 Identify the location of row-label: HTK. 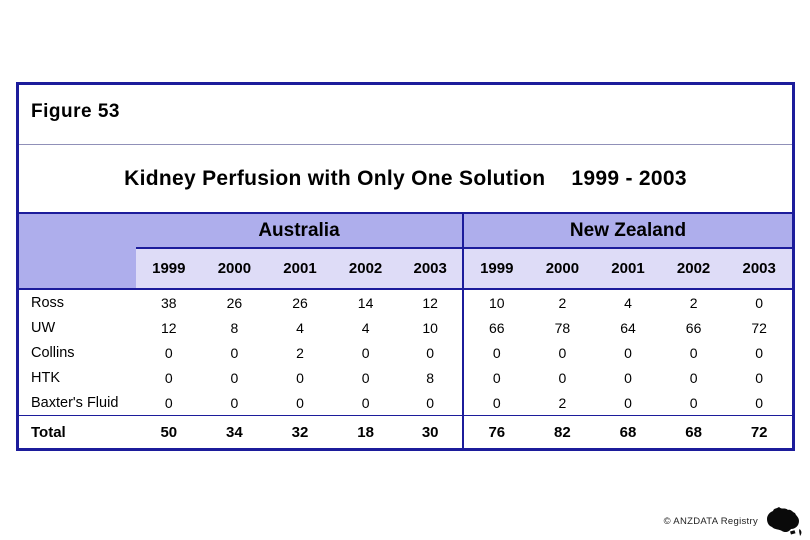
(45, 377).